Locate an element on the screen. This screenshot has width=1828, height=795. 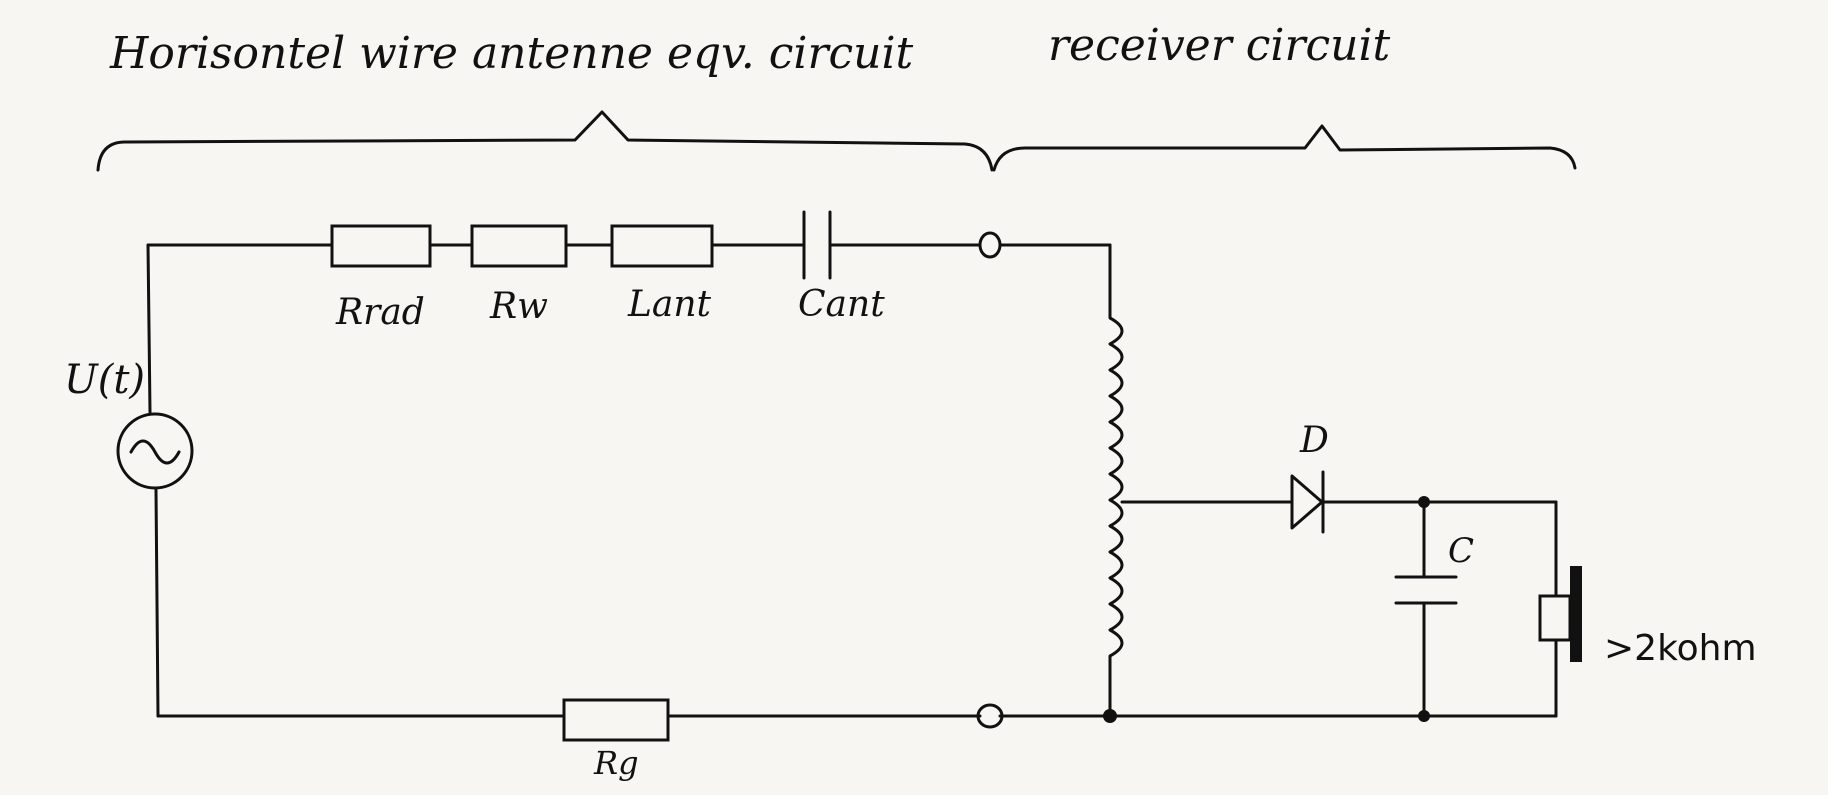
ac-source is located at coordinates (155, 451).